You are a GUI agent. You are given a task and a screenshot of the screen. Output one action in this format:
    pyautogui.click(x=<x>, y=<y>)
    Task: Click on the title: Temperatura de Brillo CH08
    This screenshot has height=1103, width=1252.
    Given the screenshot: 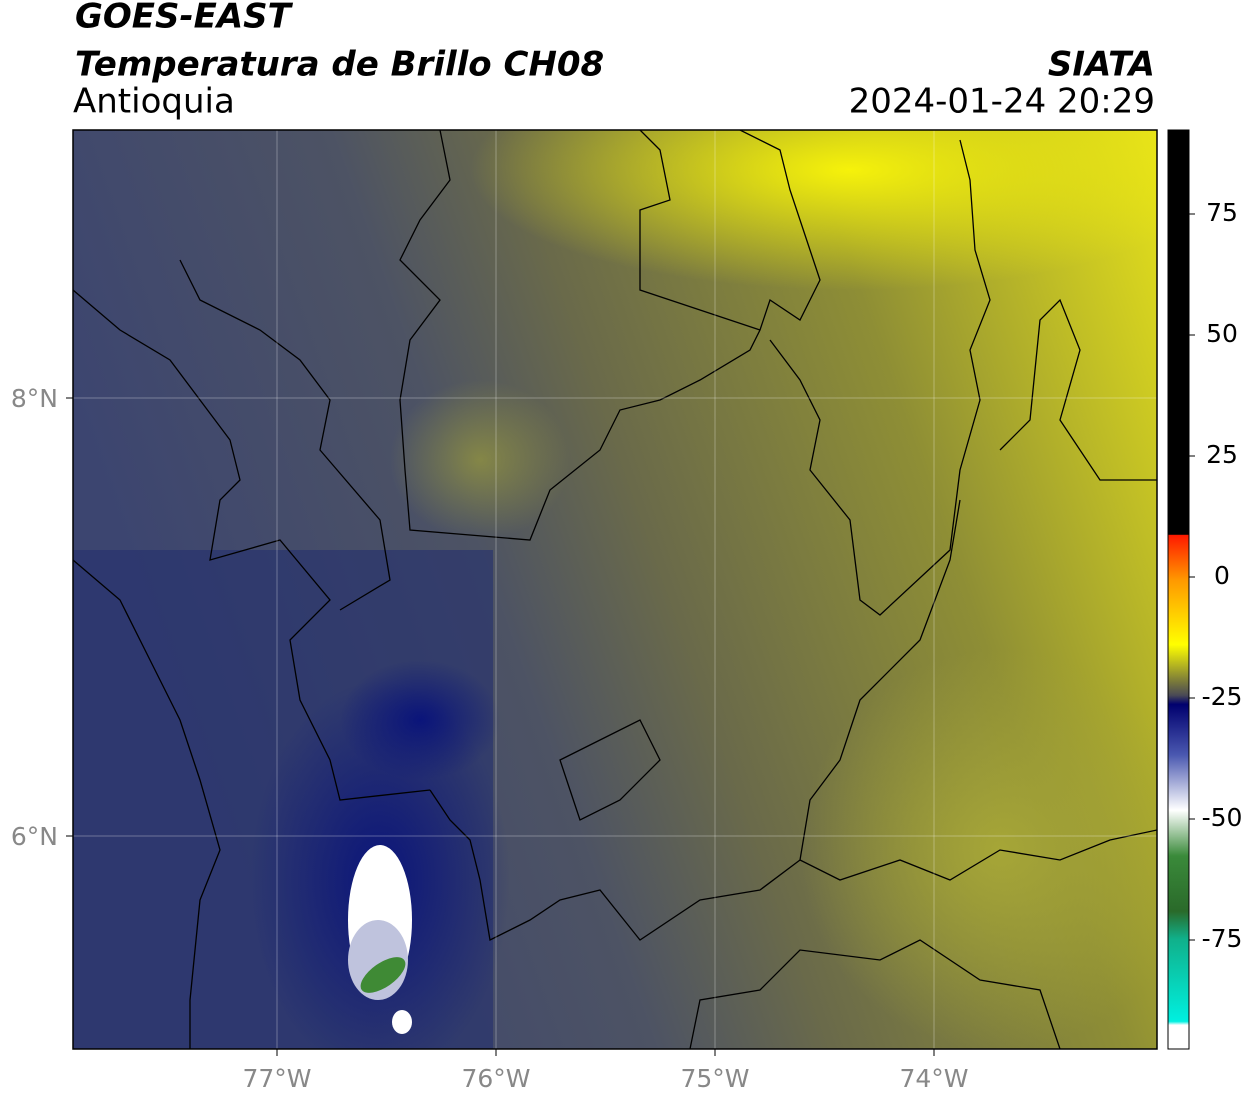 What is the action you would take?
    pyautogui.click(x=339, y=65)
    